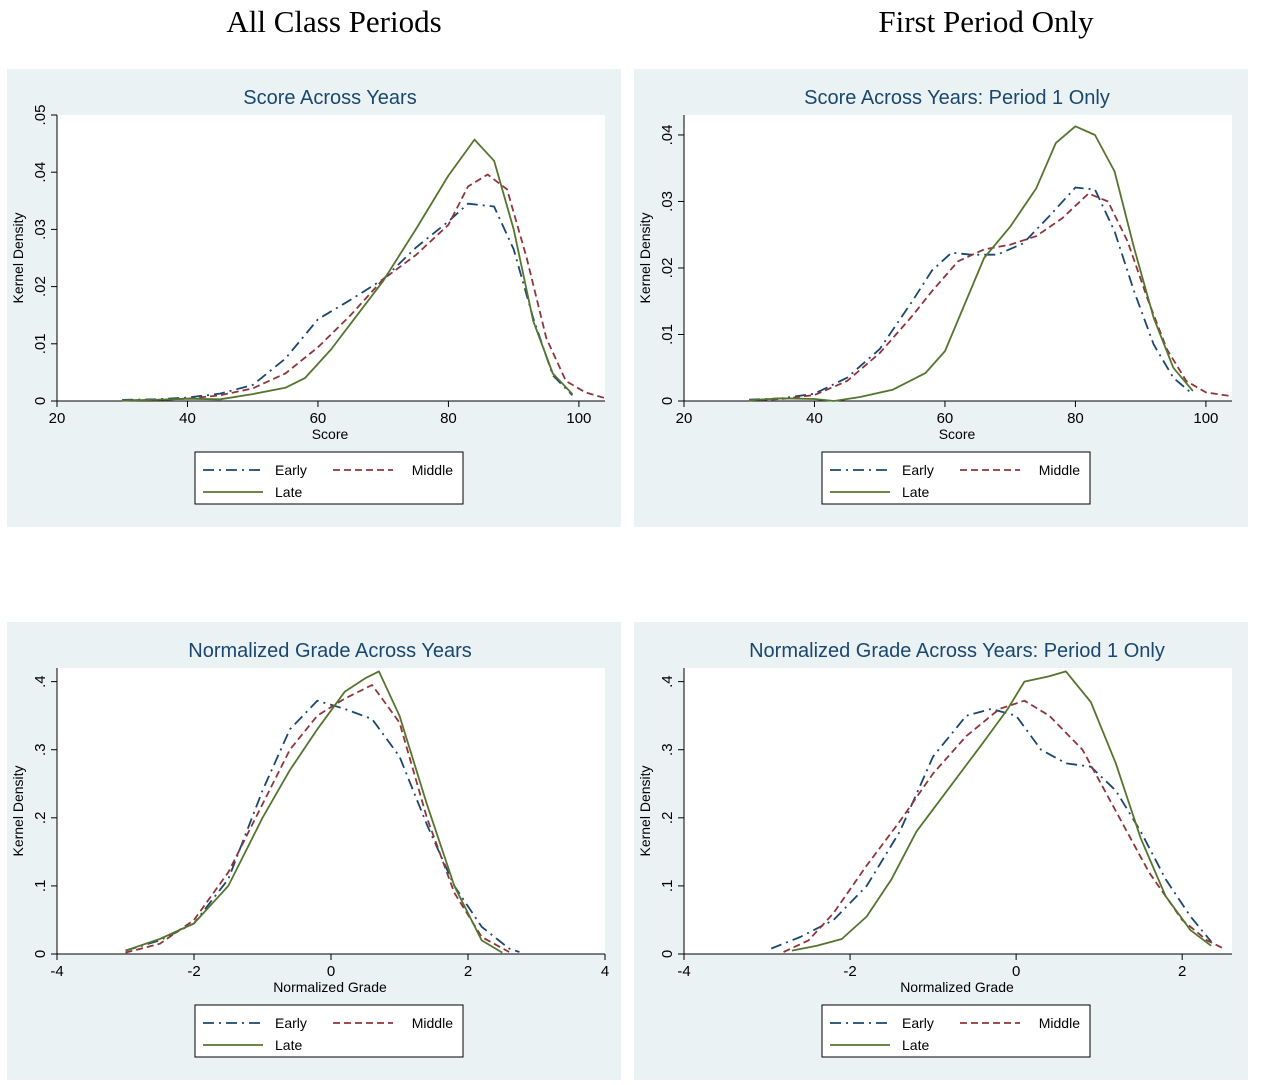 The width and height of the screenshot is (1262, 1085). I want to click on chart-title: Score Across Years: Period 1 Only, so click(957, 98).